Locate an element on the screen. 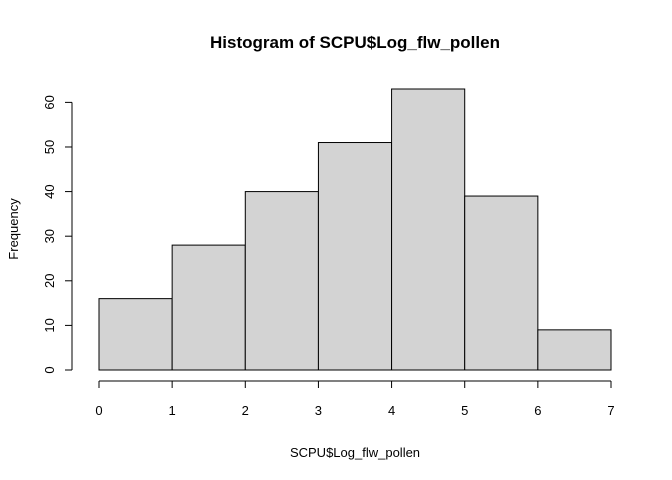 Image resolution: width=672 pixels, height=480 pixels. y-axis-label: Frequency is located at coordinates (13, 229).